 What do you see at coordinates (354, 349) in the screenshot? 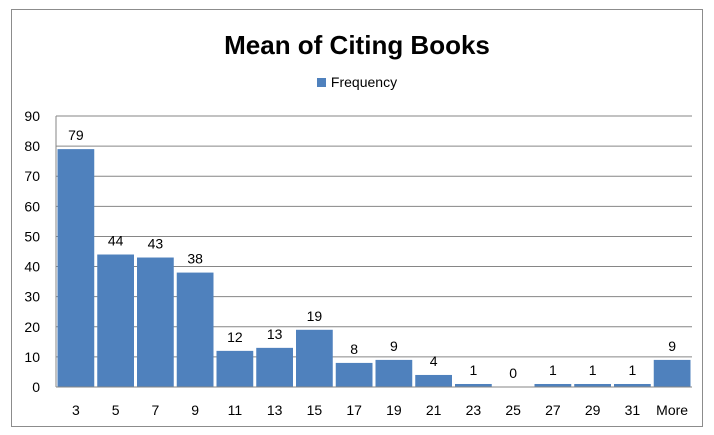
I see `data-label-17: 8` at bounding box center [354, 349].